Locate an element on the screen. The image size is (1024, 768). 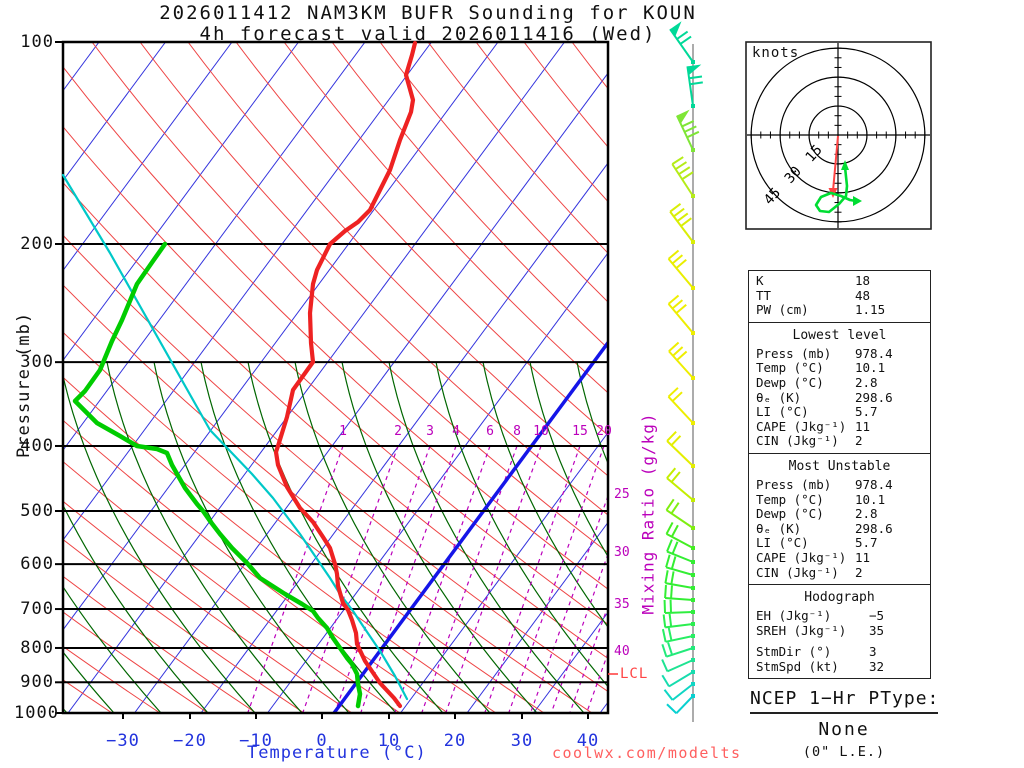
mixing-ratio-tick-label: 40 is located at coordinates (622, 651).